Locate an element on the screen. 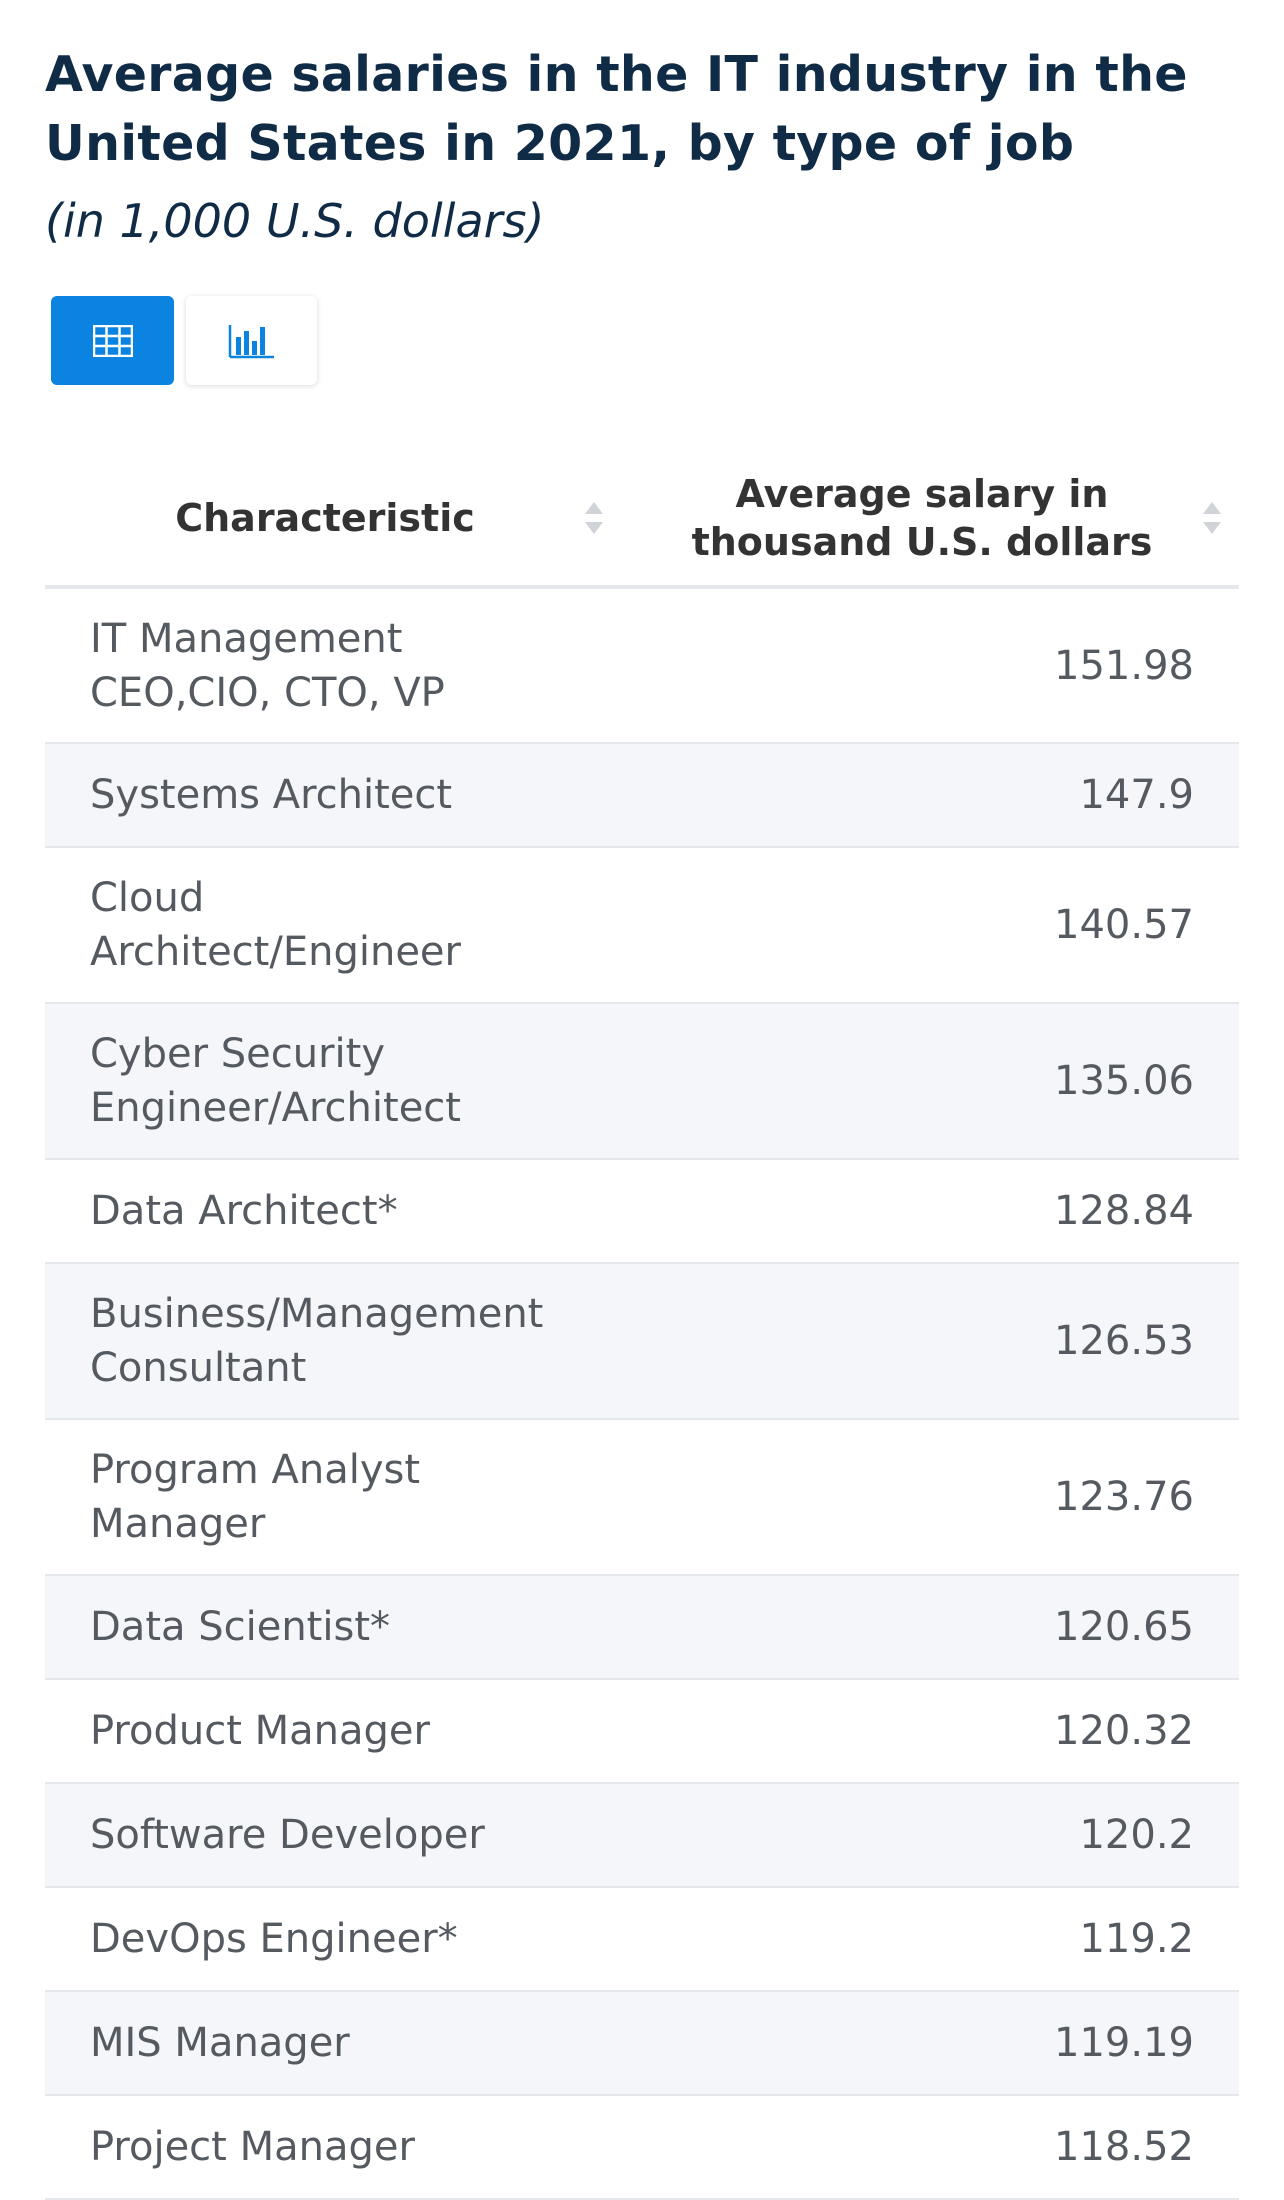 Image resolution: width=1284 pixels, height=2200 pixels. row-value: 120.32 is located at coordinates (922, 1731).